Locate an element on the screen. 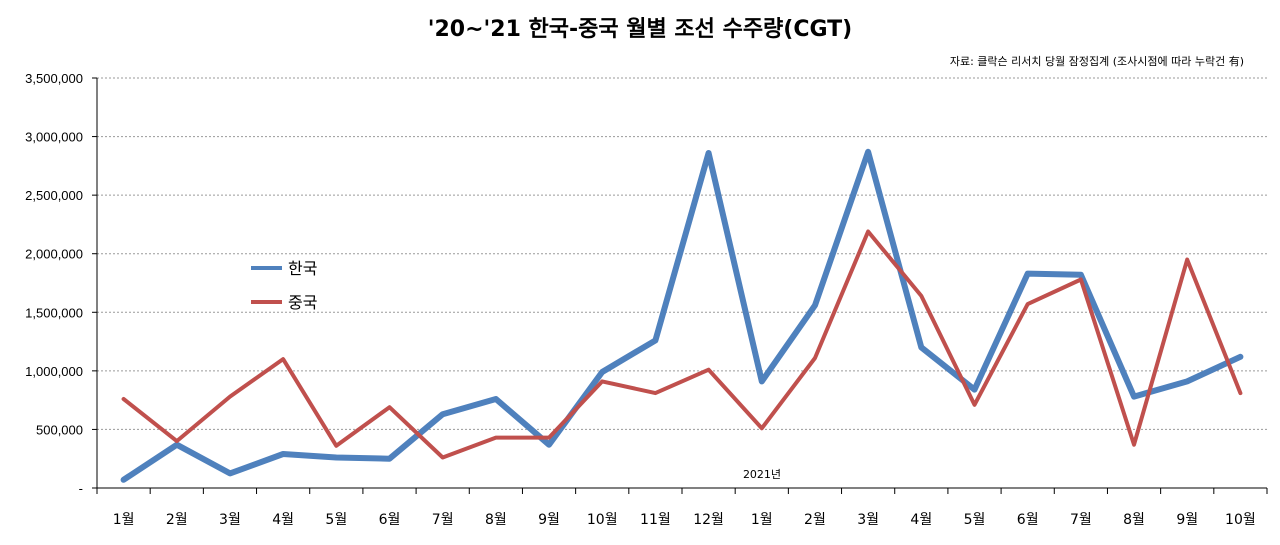  year-annotation: 2021년 is located at coordinates (762, 474).